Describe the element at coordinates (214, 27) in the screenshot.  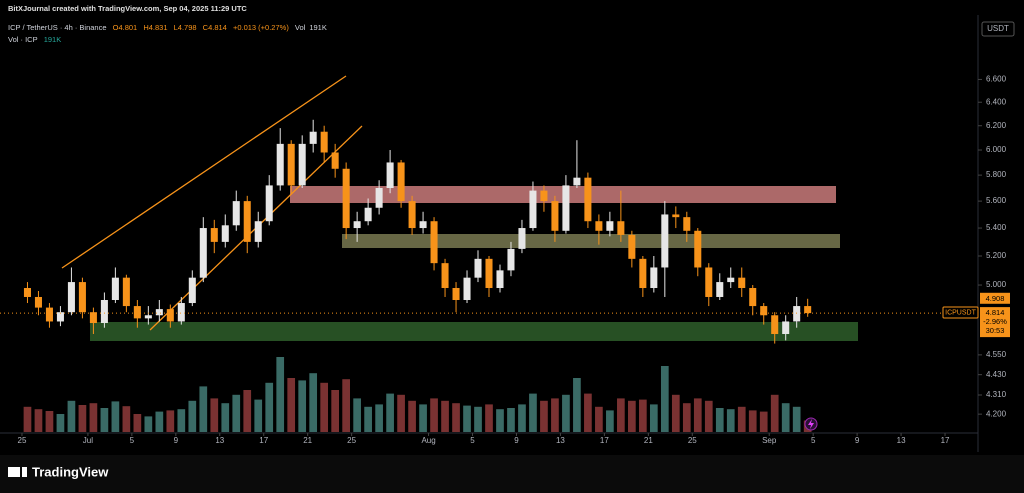
I see `ohlc-close: C4.814` at that location.